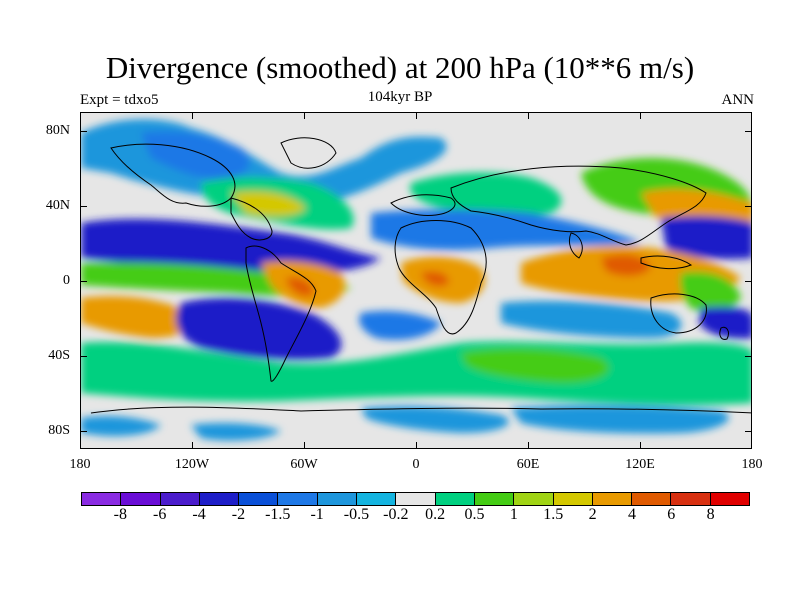 The height and width of the screenshot is (600, 800). I want to click on lon-label-180e: 180, so click(752, 464).